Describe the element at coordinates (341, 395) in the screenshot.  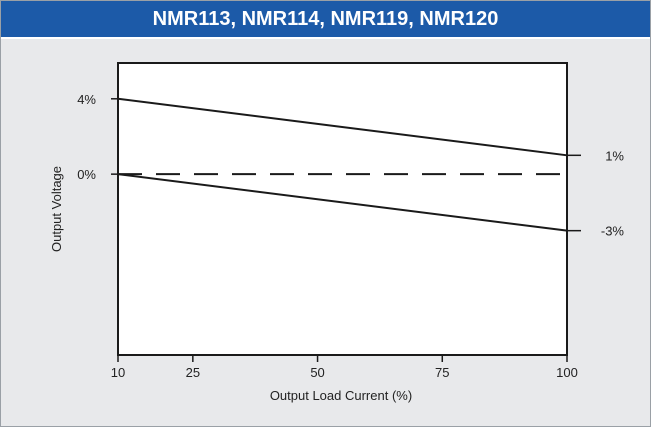
I see `x-axis-label: Output Load Current (%)` at that location.